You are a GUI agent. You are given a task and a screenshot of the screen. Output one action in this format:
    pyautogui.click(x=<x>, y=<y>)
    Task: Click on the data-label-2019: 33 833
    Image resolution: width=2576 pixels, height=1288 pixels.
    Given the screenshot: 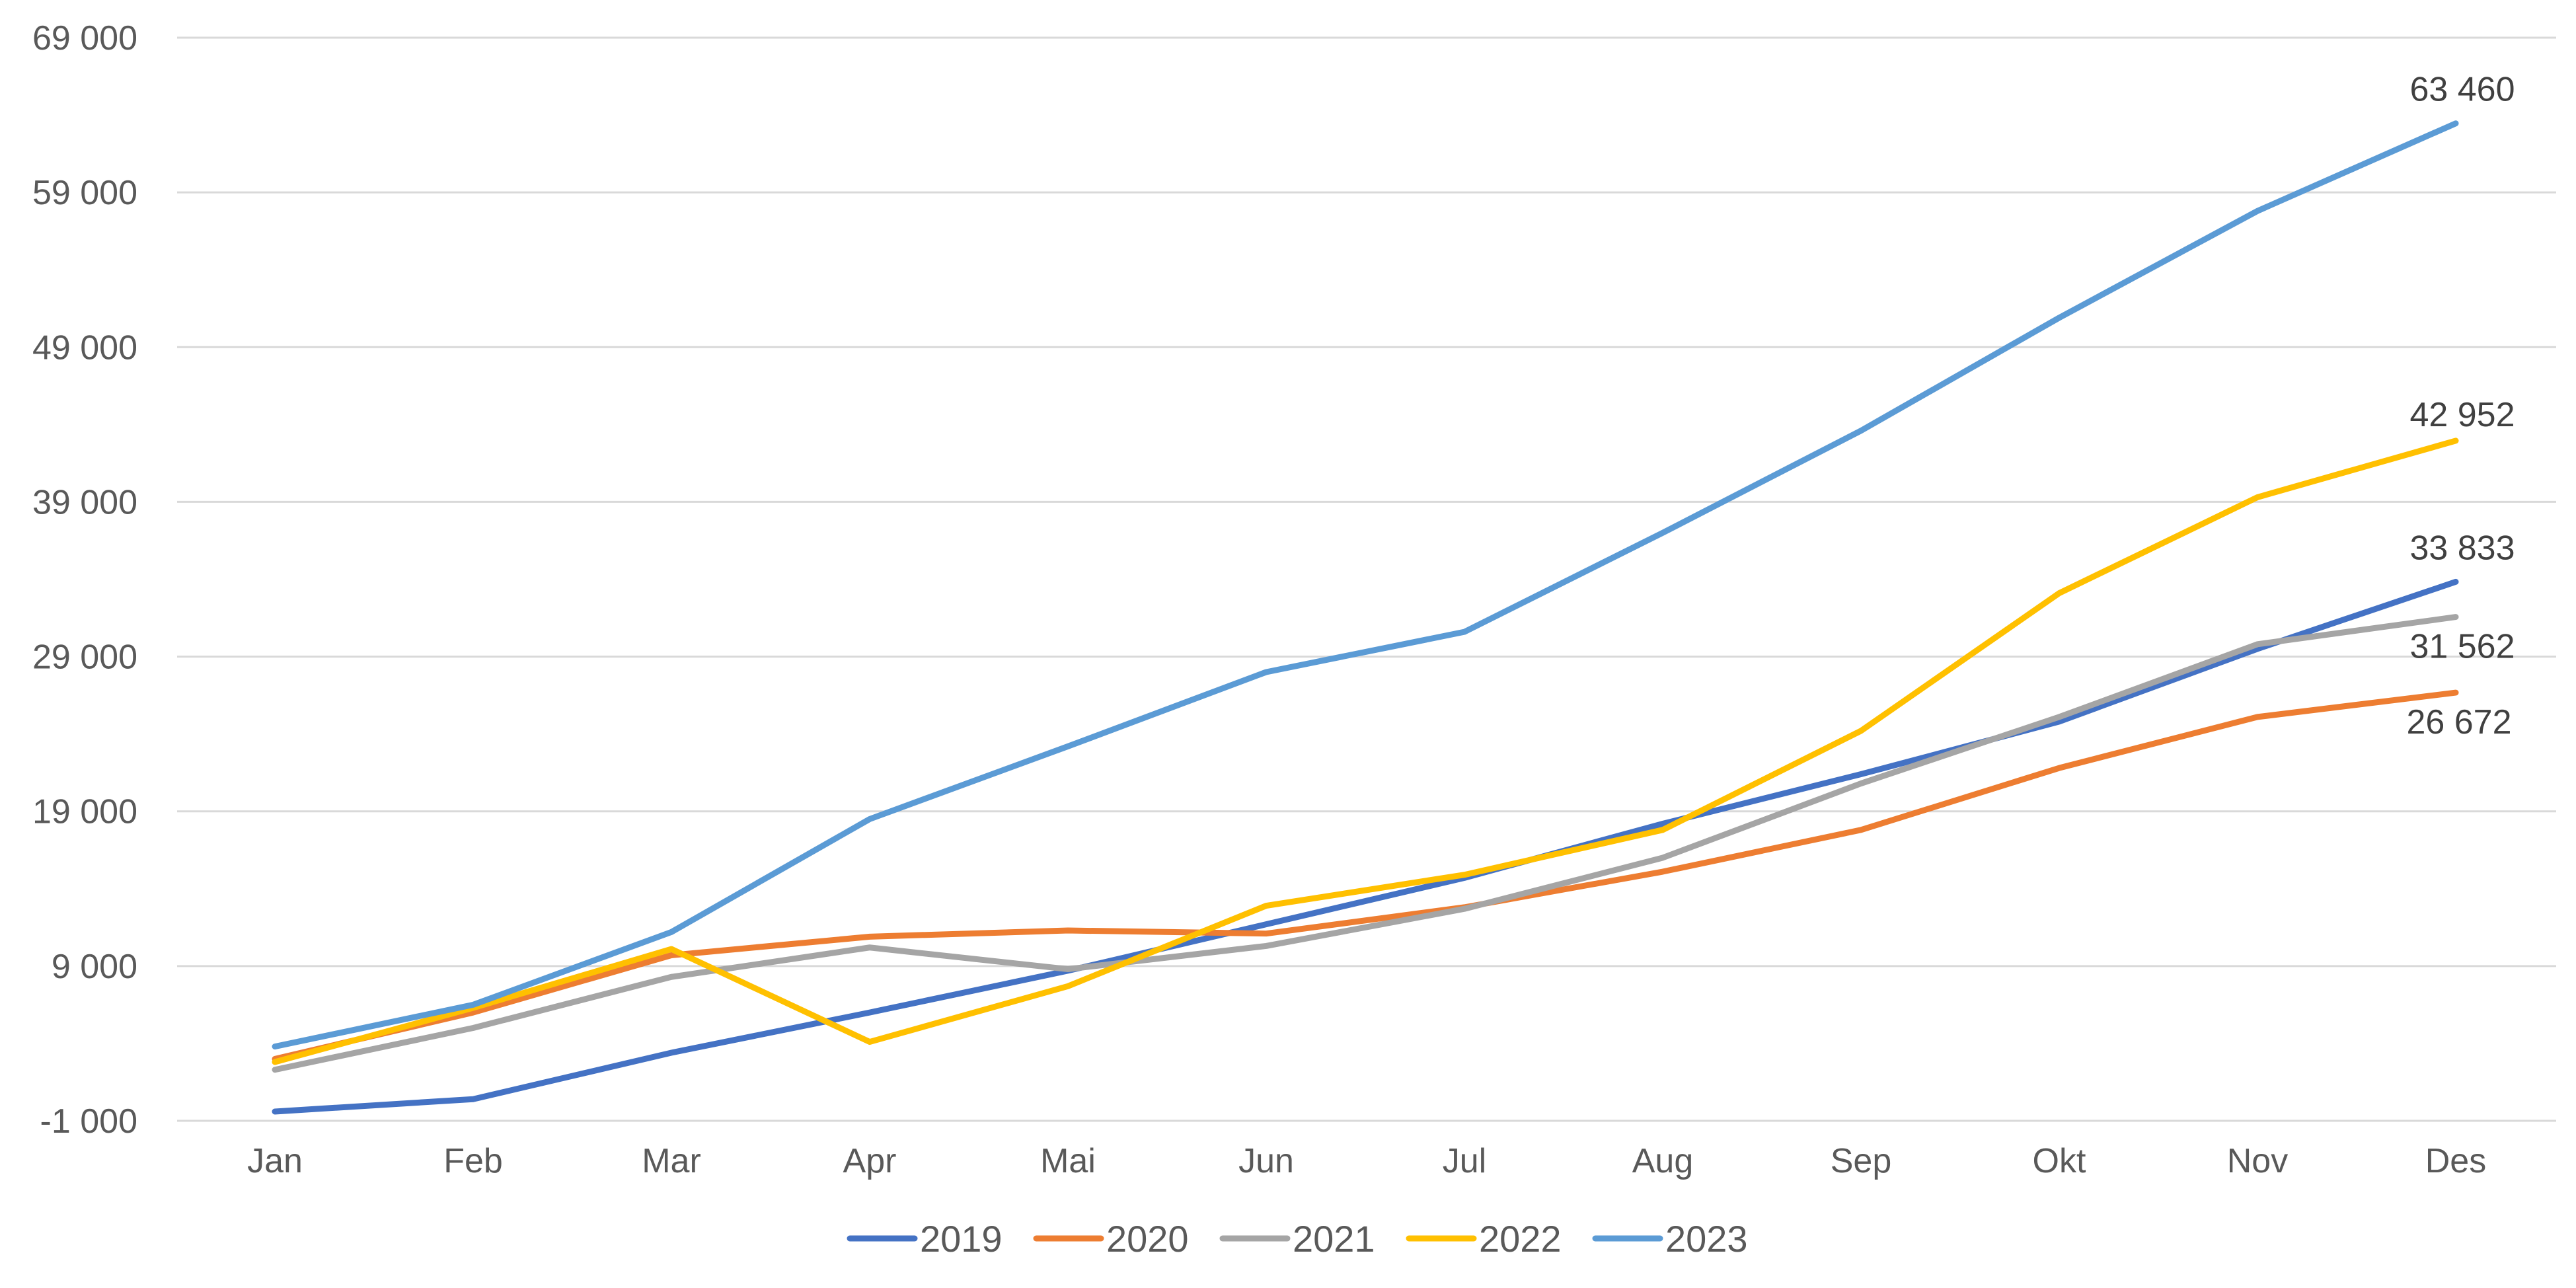 What is the action you would take?
    pyautogui.click(x=2462, y=548)
    